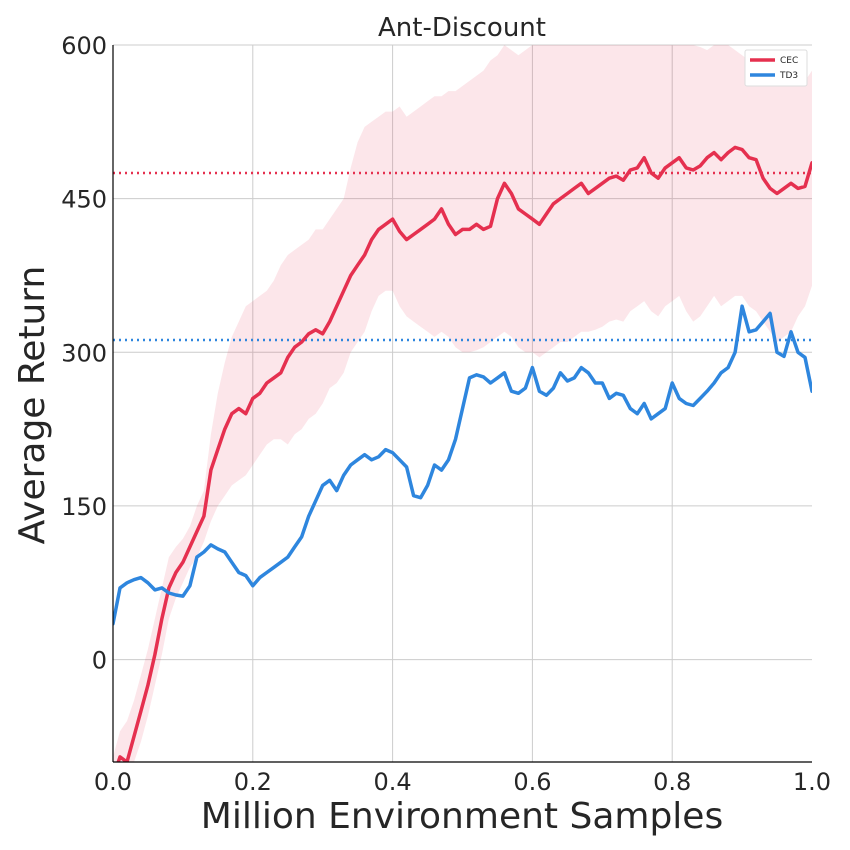 The height and width of the screenshot is (850, 850). I want to click on legend-label-td3: TD3, so click(788, 76).